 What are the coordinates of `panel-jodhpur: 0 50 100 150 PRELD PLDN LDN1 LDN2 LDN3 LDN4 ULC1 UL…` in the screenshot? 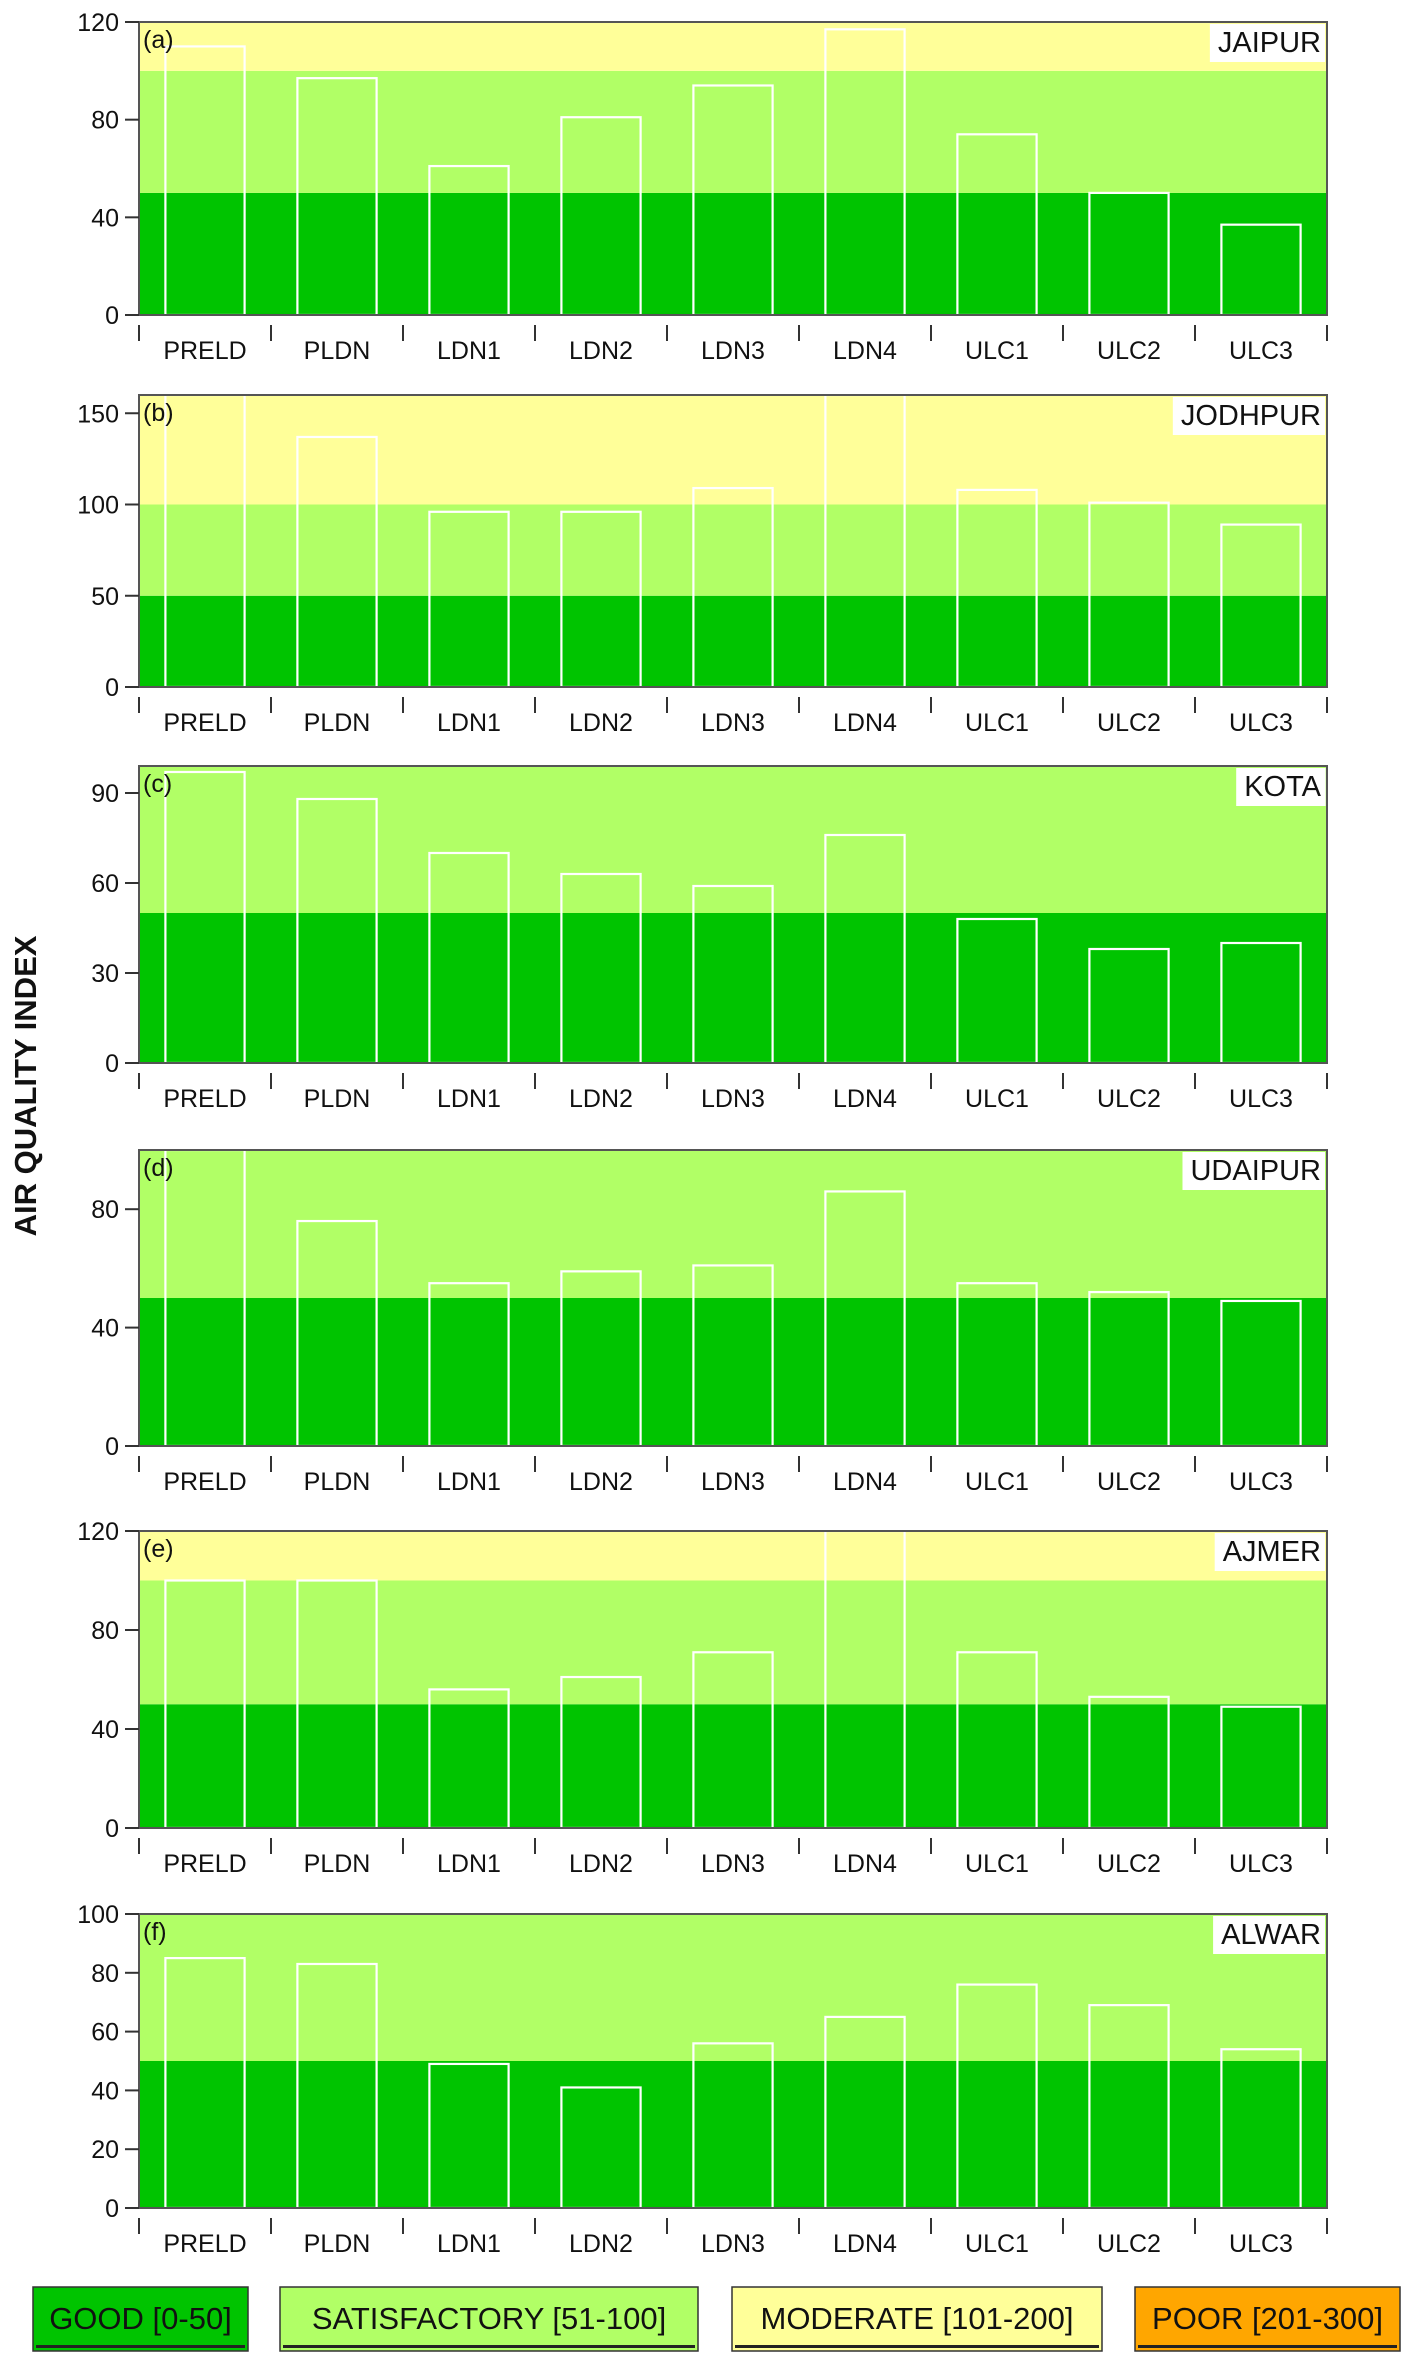 It's located at (702, 565).